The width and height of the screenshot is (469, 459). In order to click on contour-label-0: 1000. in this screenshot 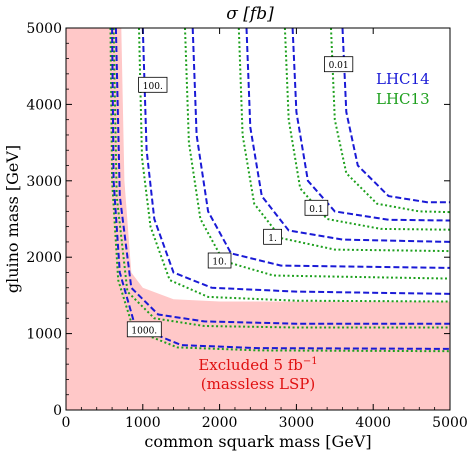, I will do `click(144, 329)`.